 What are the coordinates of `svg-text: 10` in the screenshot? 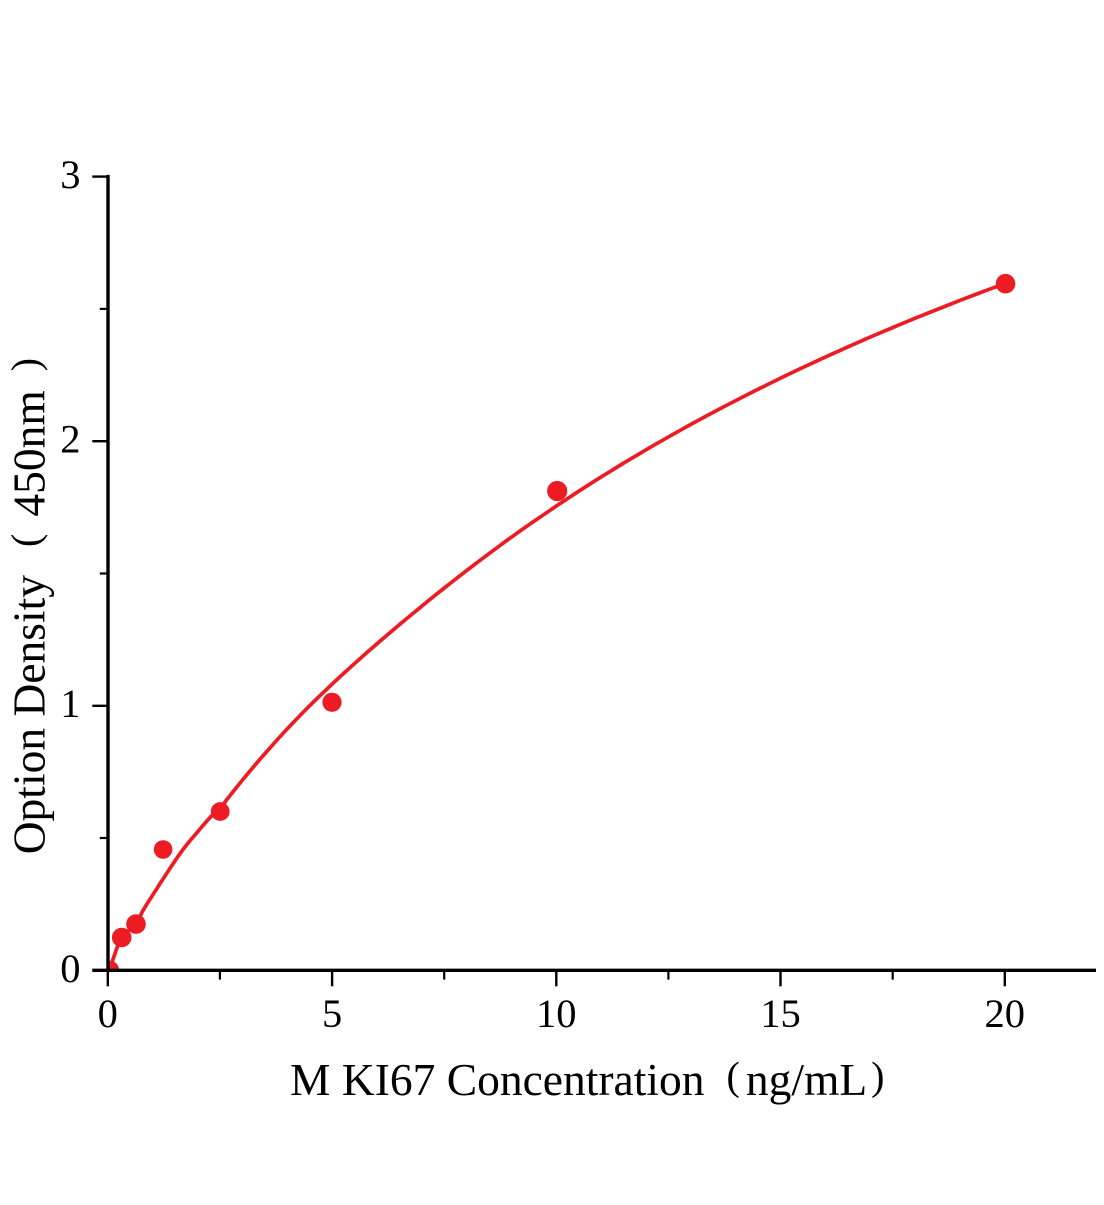 It's located at (556, 1013).